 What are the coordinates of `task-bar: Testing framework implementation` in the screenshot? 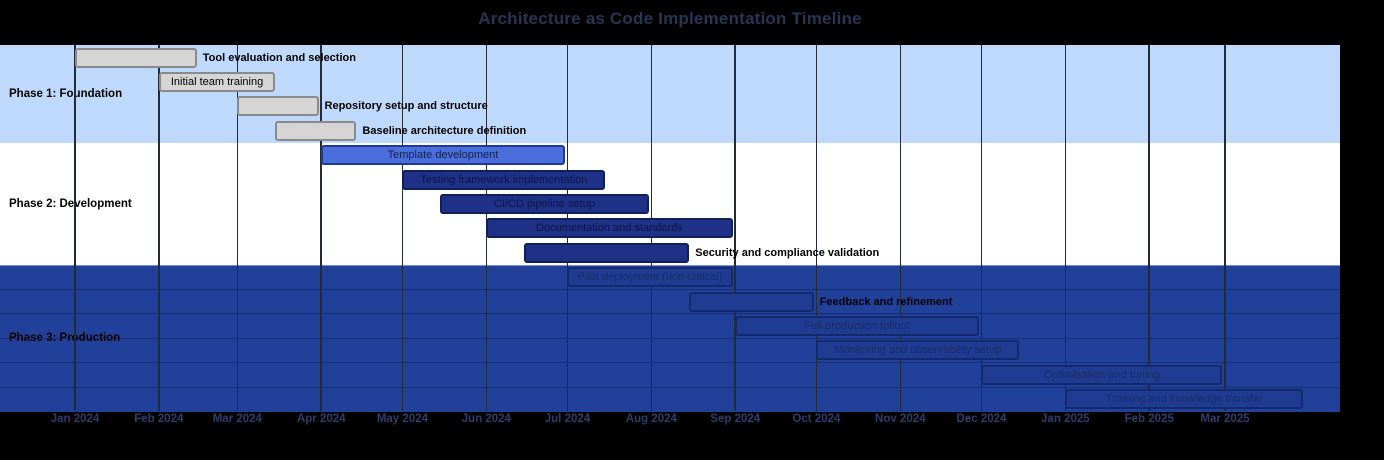 It's located at (504, 179).